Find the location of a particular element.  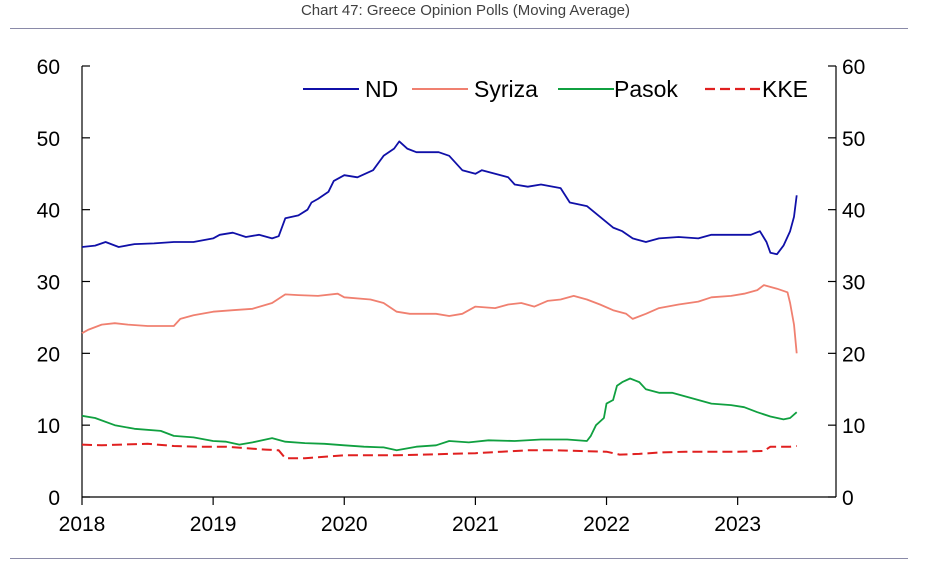

series-line-kke is located at coordinates (439, 451).